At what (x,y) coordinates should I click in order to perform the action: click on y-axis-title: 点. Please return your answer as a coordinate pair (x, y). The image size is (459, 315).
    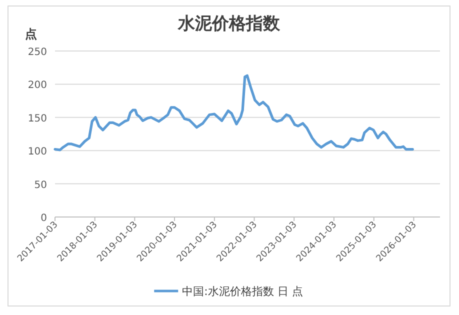
    Looking at the image, I should click on (31, 34).